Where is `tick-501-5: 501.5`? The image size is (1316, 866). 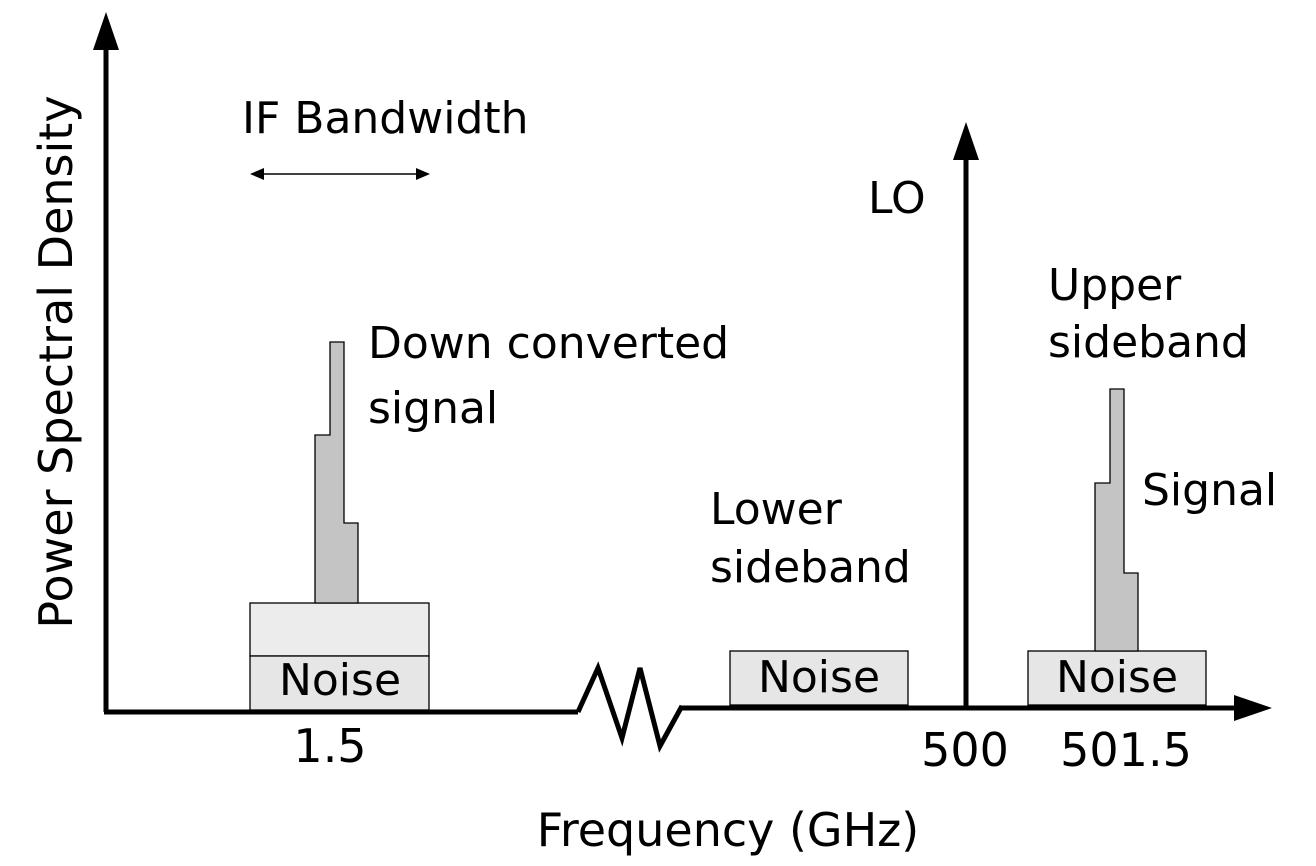 tick-501-5: 501.5 is located at coordinates (1126, 750).